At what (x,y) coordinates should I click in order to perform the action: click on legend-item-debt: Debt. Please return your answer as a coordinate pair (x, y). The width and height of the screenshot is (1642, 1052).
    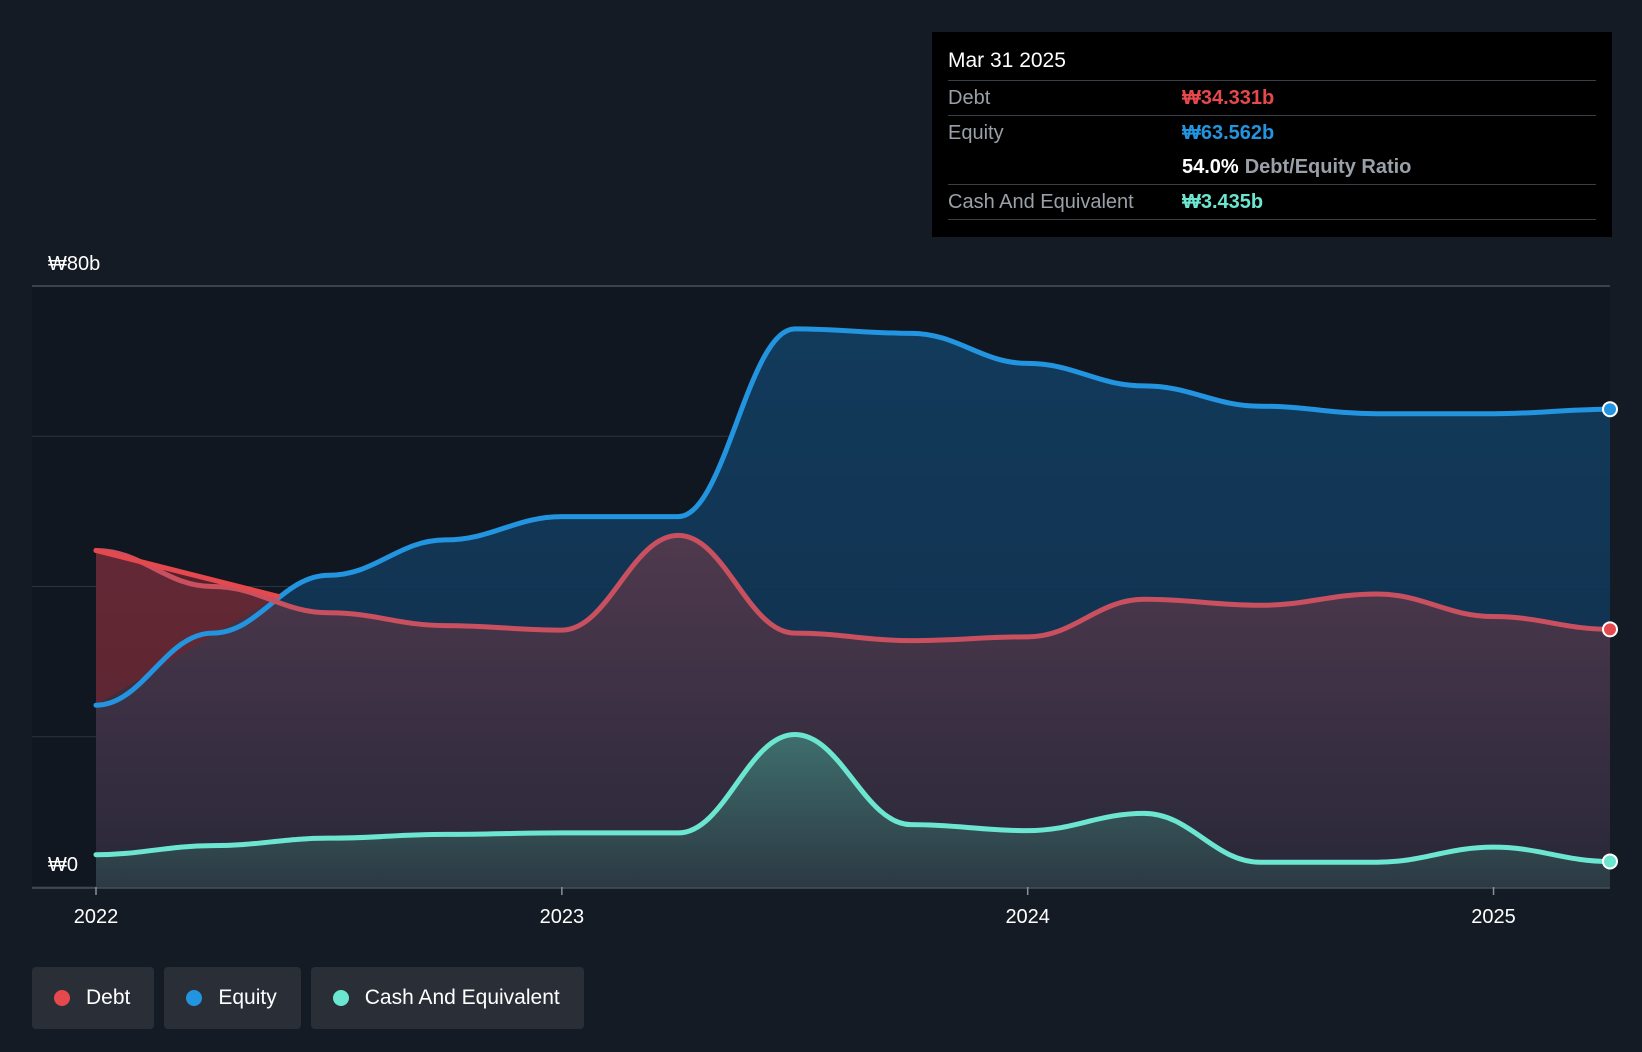
    Looking at the image, I should click on (93, 998).